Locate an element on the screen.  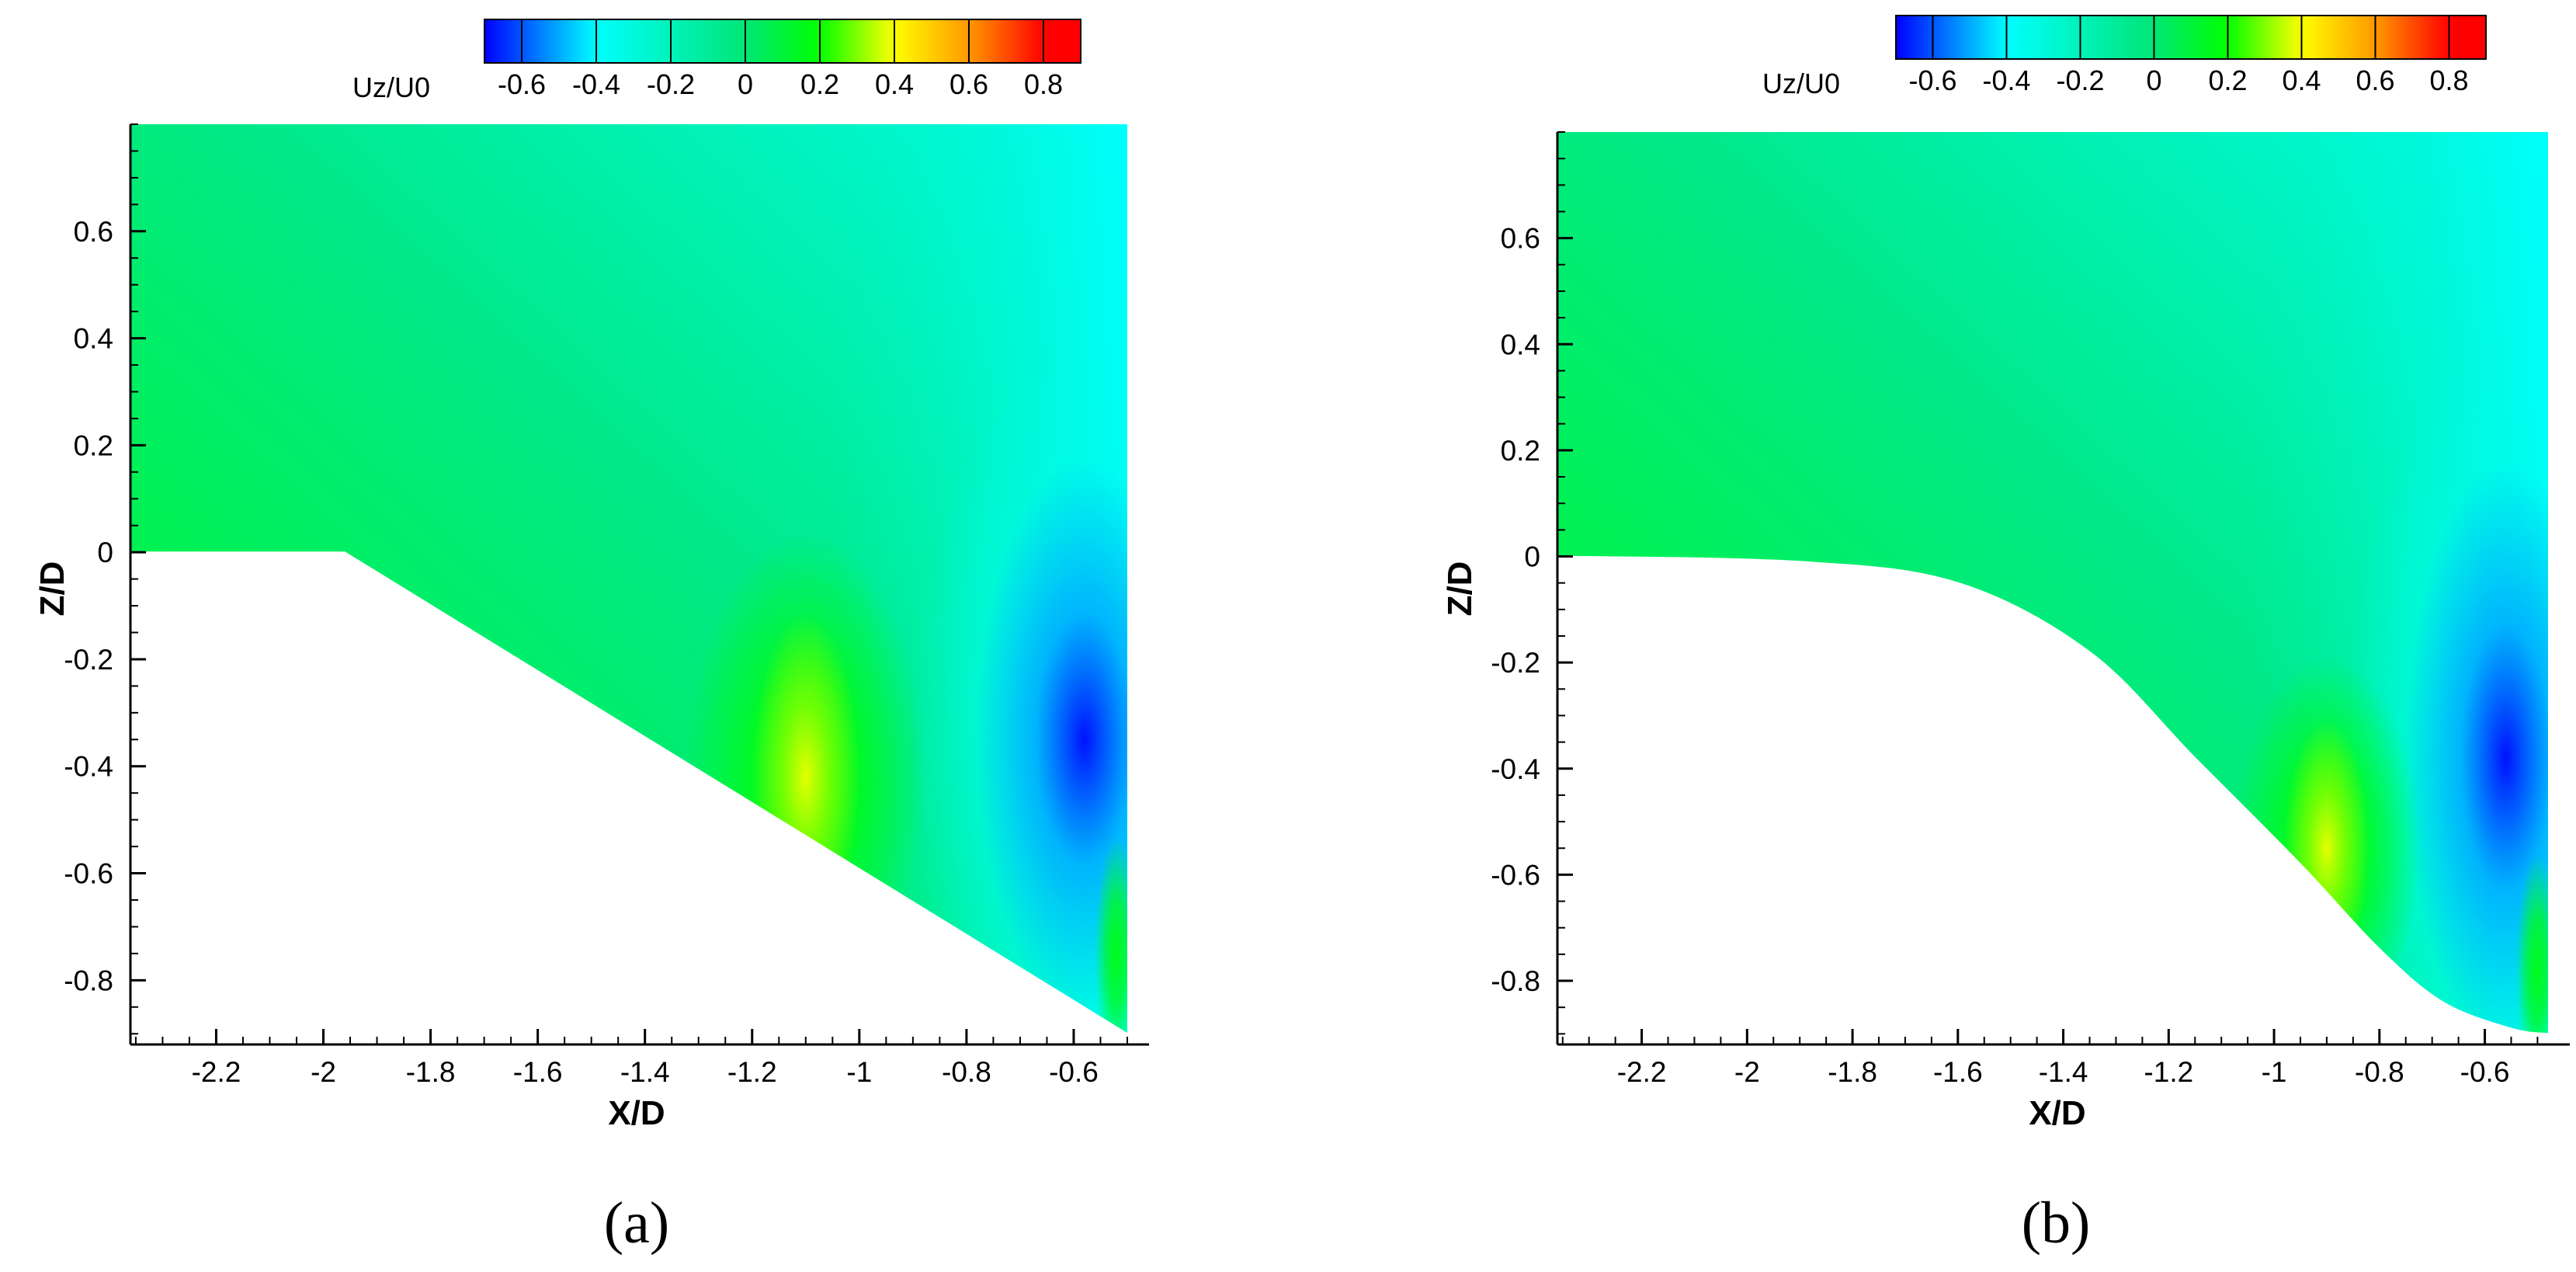
panel-label-a: (a) is located at coordinates (636, 1223).